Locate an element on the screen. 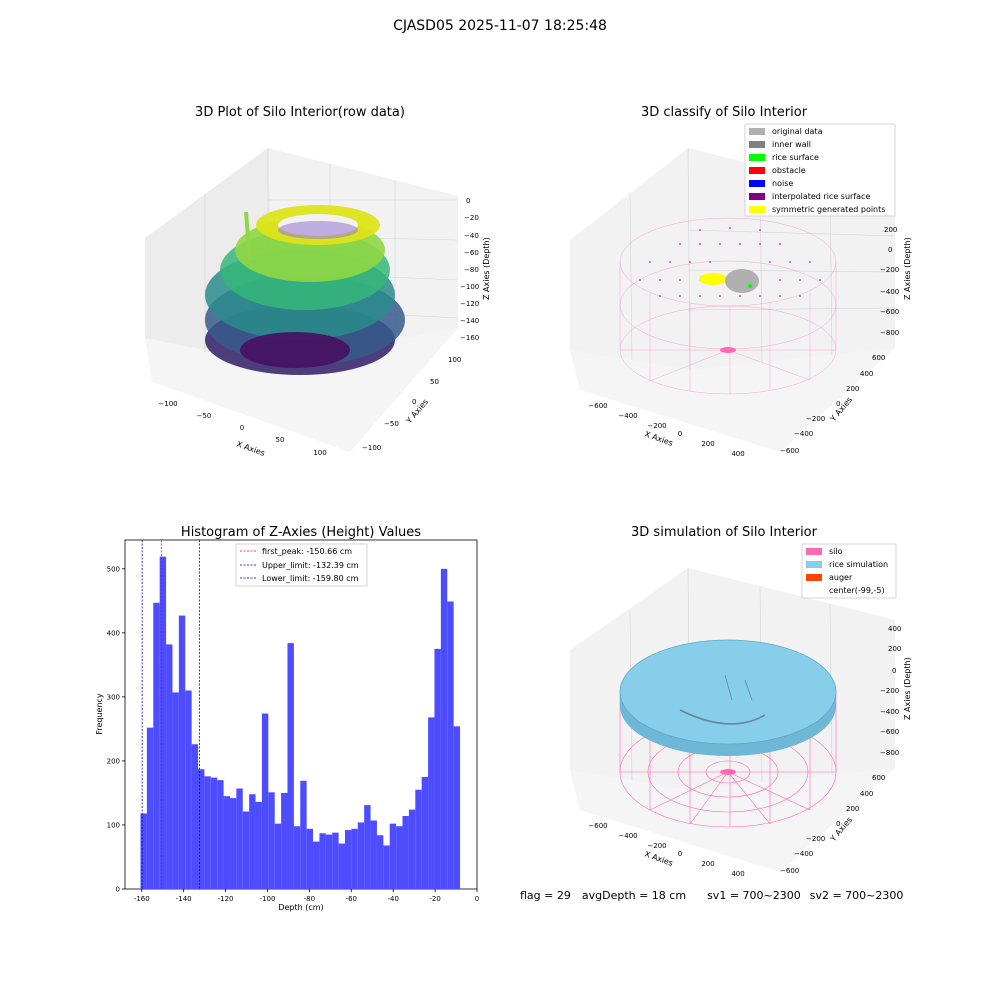 This screenshot has height=1000, width=1000. legend-label: rice surface is located at coordinates (795, 157).